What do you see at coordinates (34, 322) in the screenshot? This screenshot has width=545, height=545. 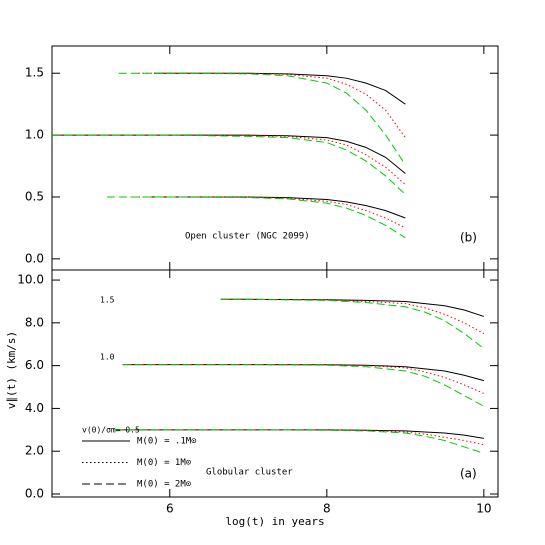 I see `y-tick-label: 8.0` at bounding box center [34, 322].